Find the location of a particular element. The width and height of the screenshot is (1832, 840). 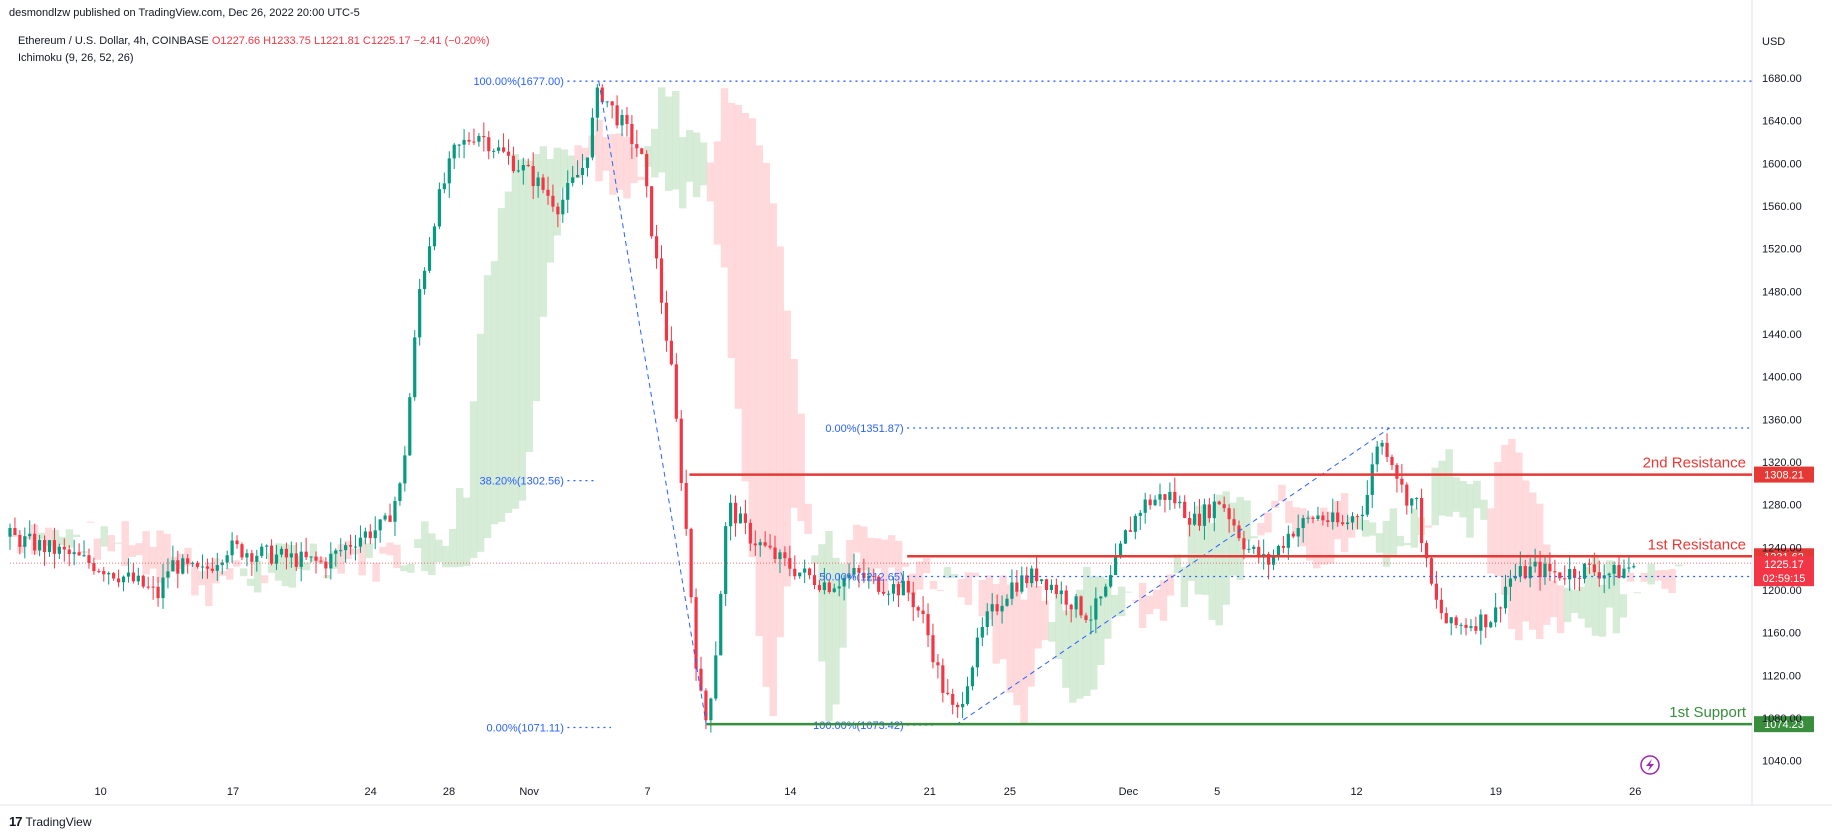

countdown-label: 02:59:15 is located at coordinates (1784, 579).